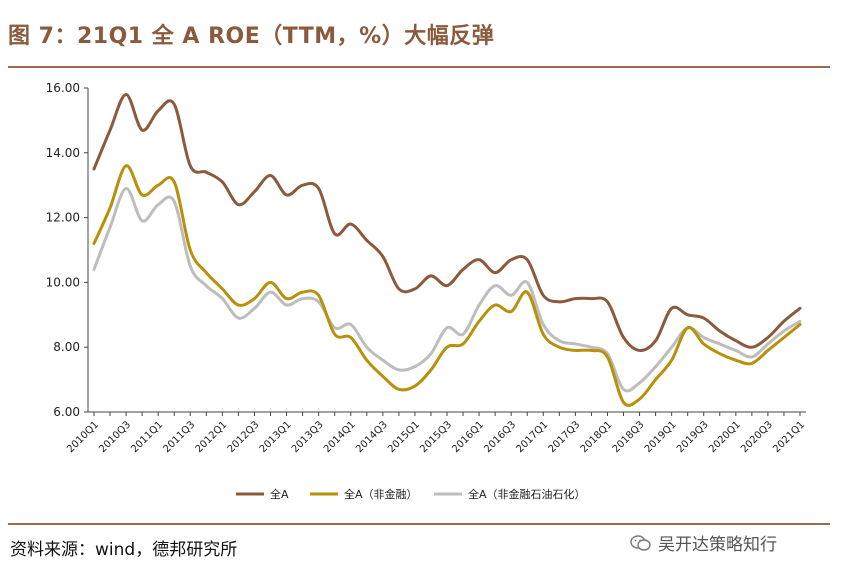 The width and height of the screenshot is (841, 576). What do you see at coordinates (527, 494) in the screenshot?
I see `legend-label-2: 全A（非金融石油石化）` at bounding box center [527, 494].